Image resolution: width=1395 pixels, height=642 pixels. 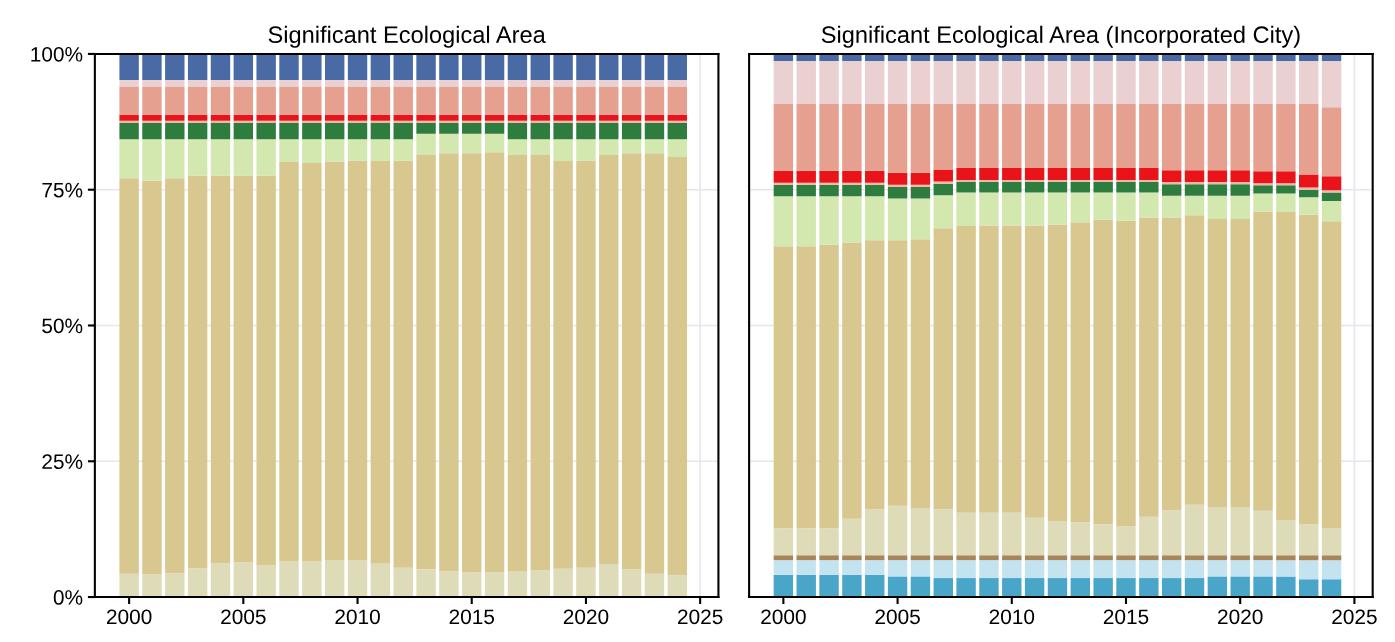 What do you see at coordinates (68, 597) in the screenshot?
I see `y-tick-label: 0%` at bounding box center [68, 597].